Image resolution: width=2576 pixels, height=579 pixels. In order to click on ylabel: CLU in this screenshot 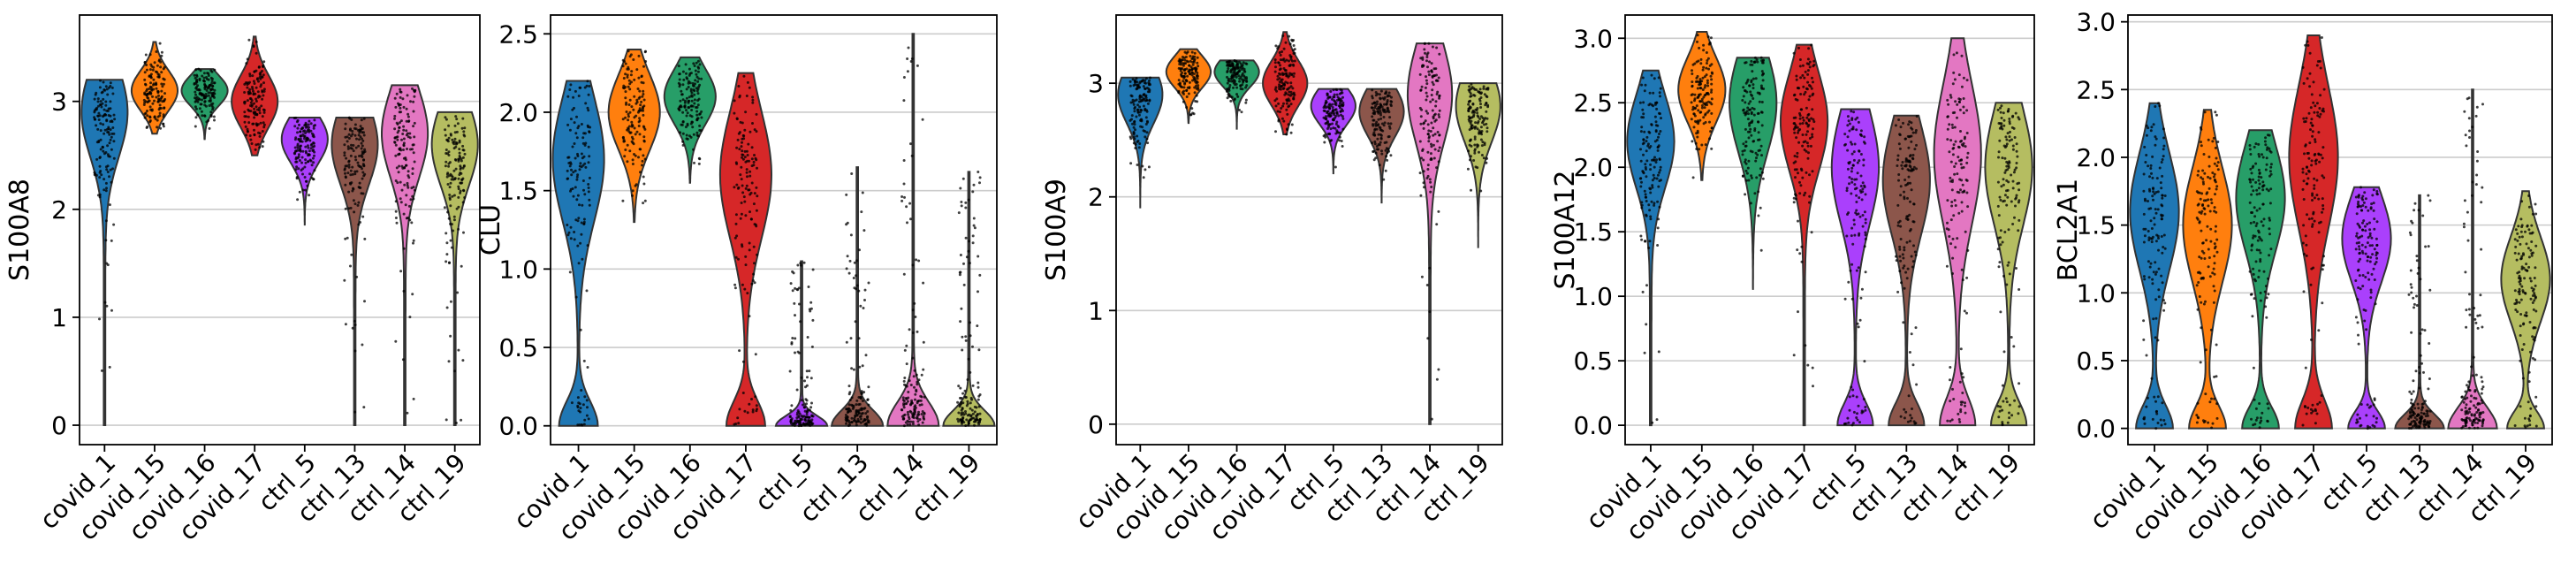, I will do `click(491, 230)`.